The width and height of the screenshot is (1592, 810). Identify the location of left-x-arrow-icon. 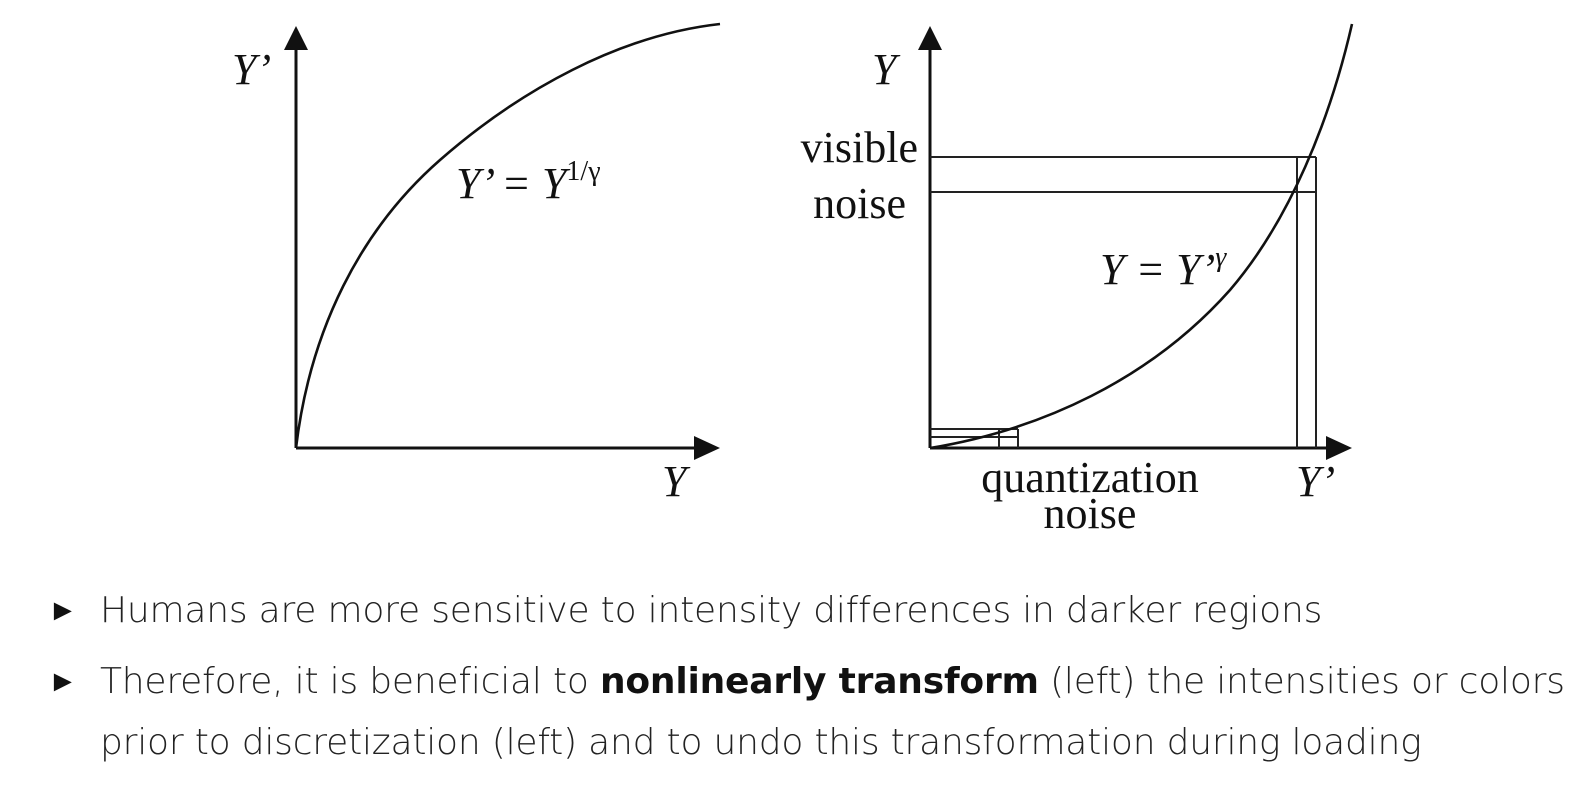
(707, 448).